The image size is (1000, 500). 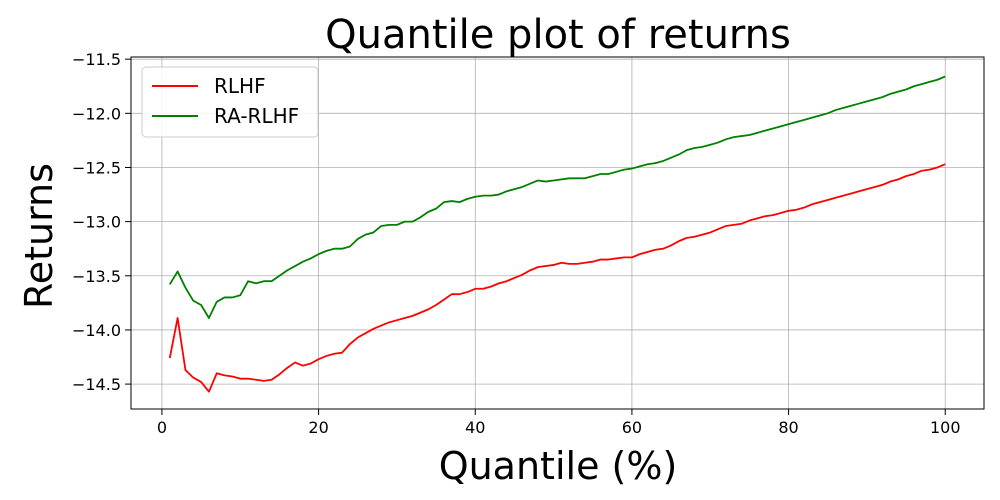 What do you see at coordinates (96, 113) in the screenshot?
I see `y-tick-label: −12.0` at bounding box center [96, 113].